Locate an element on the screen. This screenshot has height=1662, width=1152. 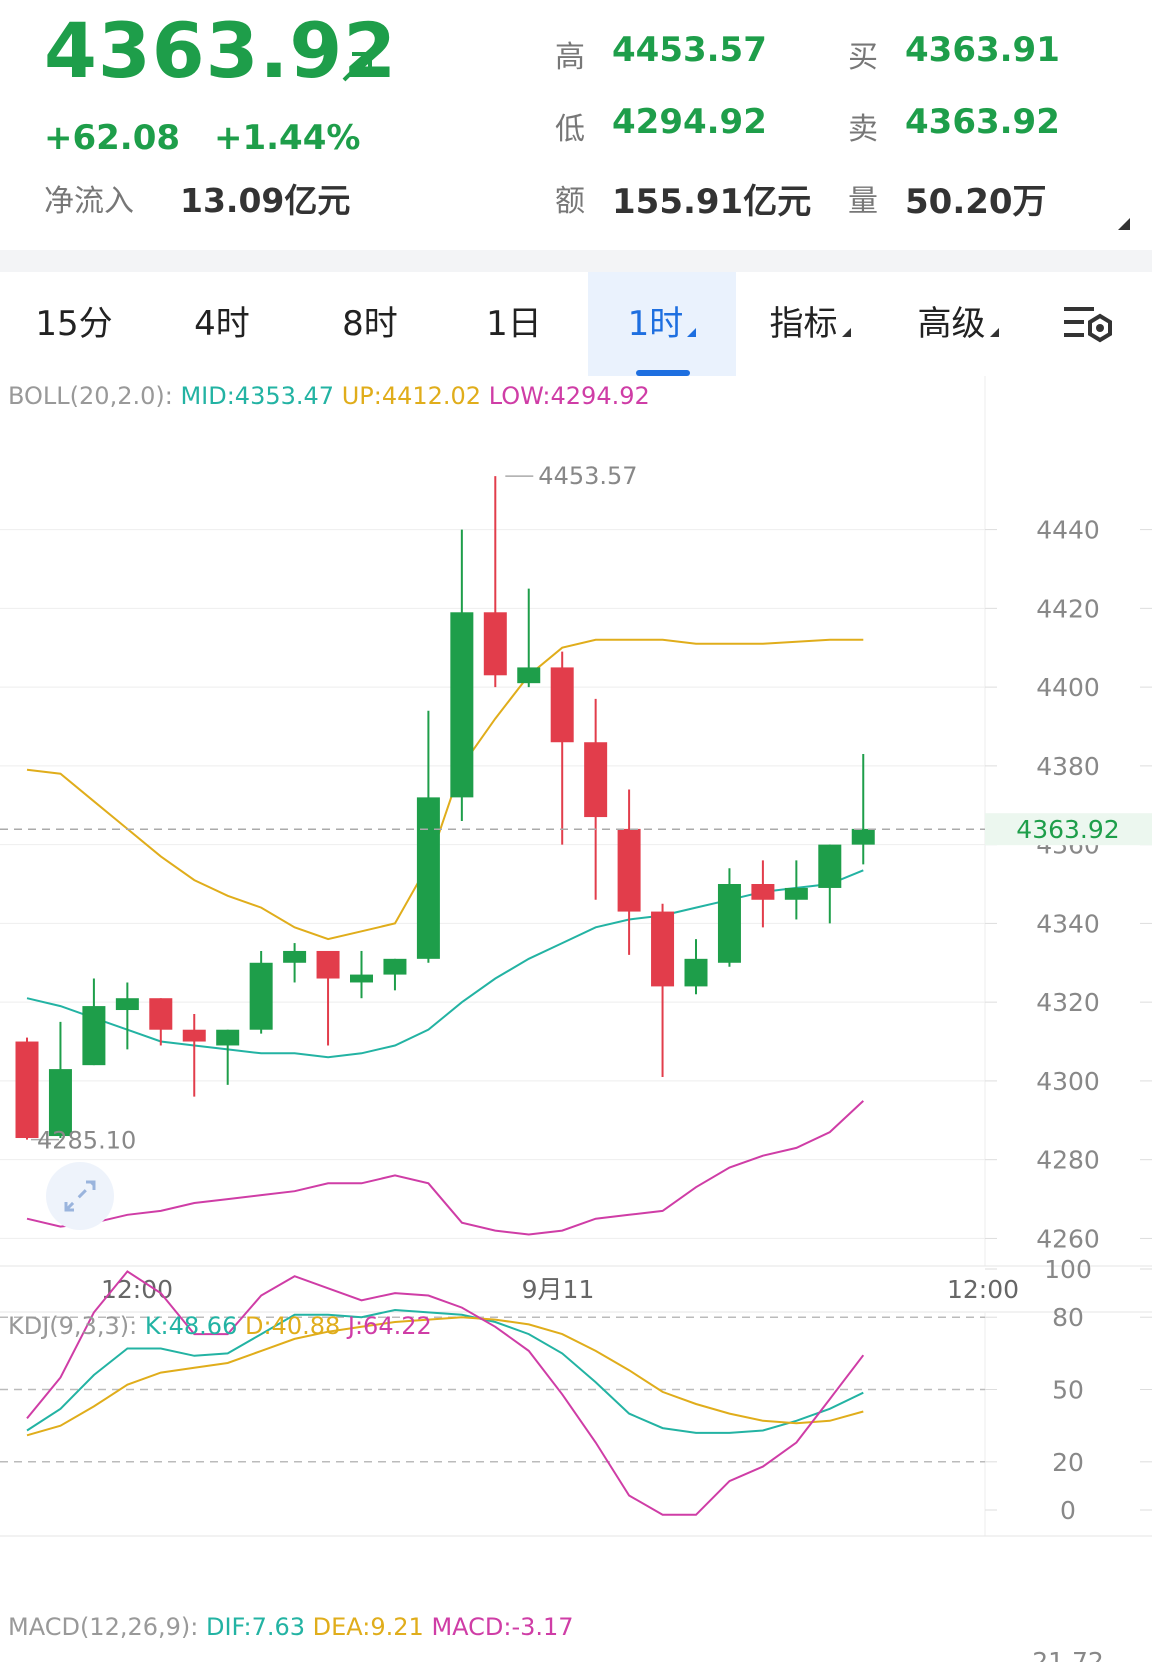
last-price: 4363.92 is located at coordinates (221, 50).